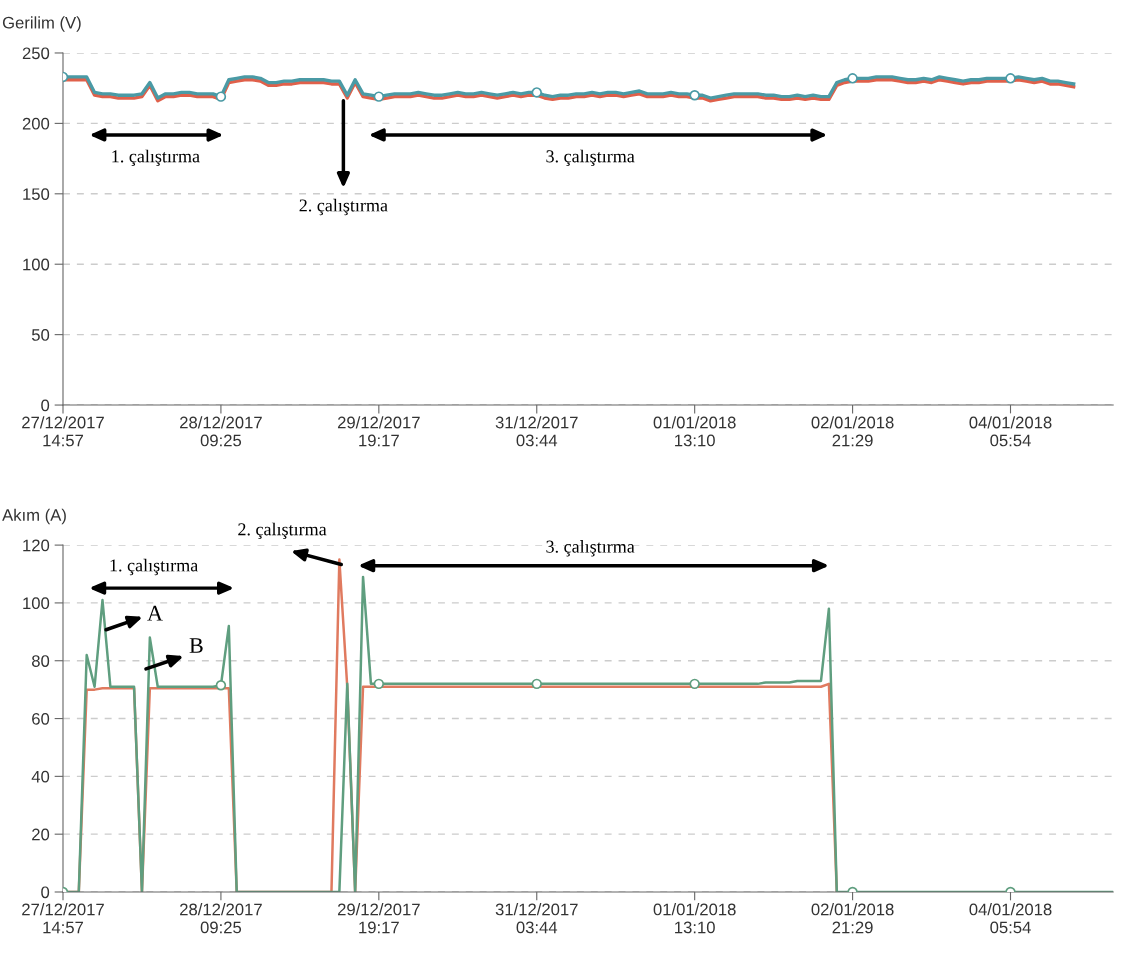 Image resolution: width=1121 pixels, height=958 pixels. Describe the element at coordinates (36, 194) in the screenshot. I see `y-tick-label: 150` at that location.